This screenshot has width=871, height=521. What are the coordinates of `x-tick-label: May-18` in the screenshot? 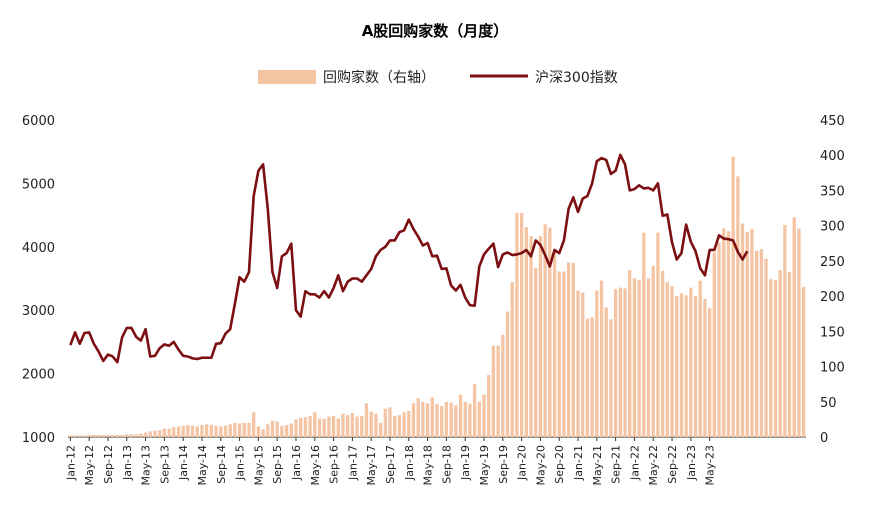 It's located at (428, 465).